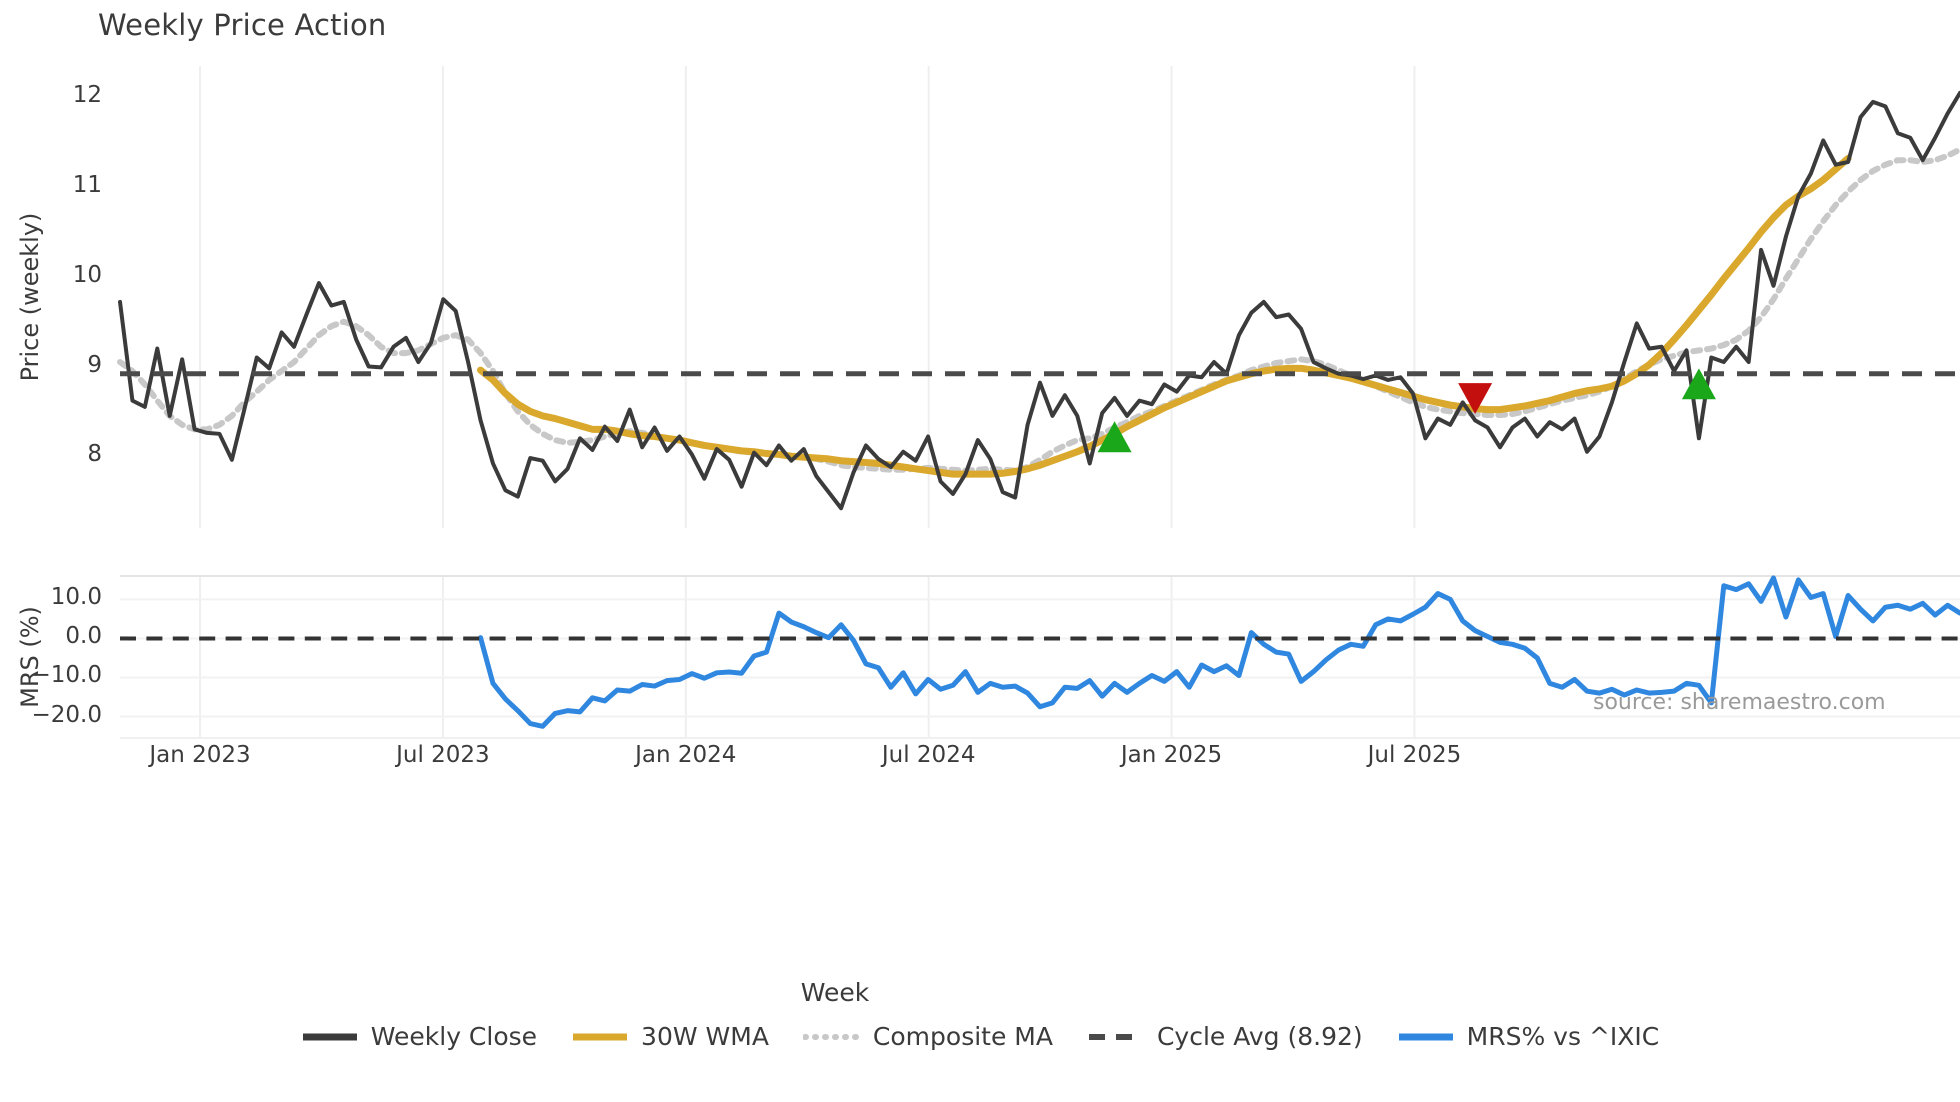 Image resolution: width=1960 pixels, height=1102 pixels. Describe the element at coordinates (831, 1037) in the screenshot. I see `line-dotted-icon` at that location.